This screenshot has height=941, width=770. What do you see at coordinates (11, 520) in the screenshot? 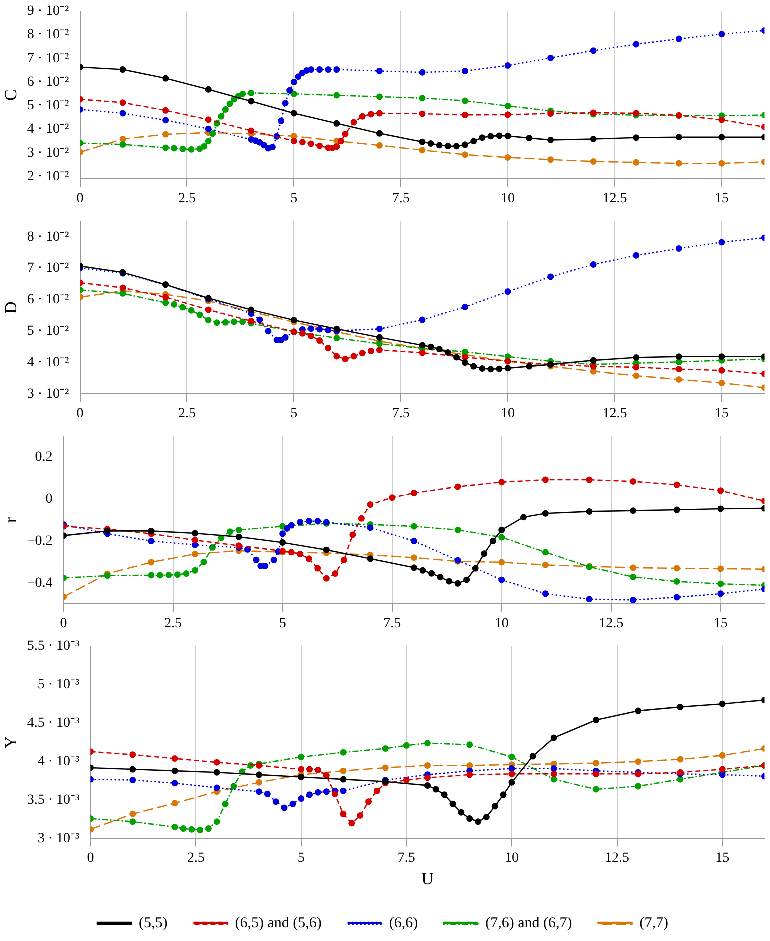
I see `y-axis-title: r` at bounding box center [11, 520].